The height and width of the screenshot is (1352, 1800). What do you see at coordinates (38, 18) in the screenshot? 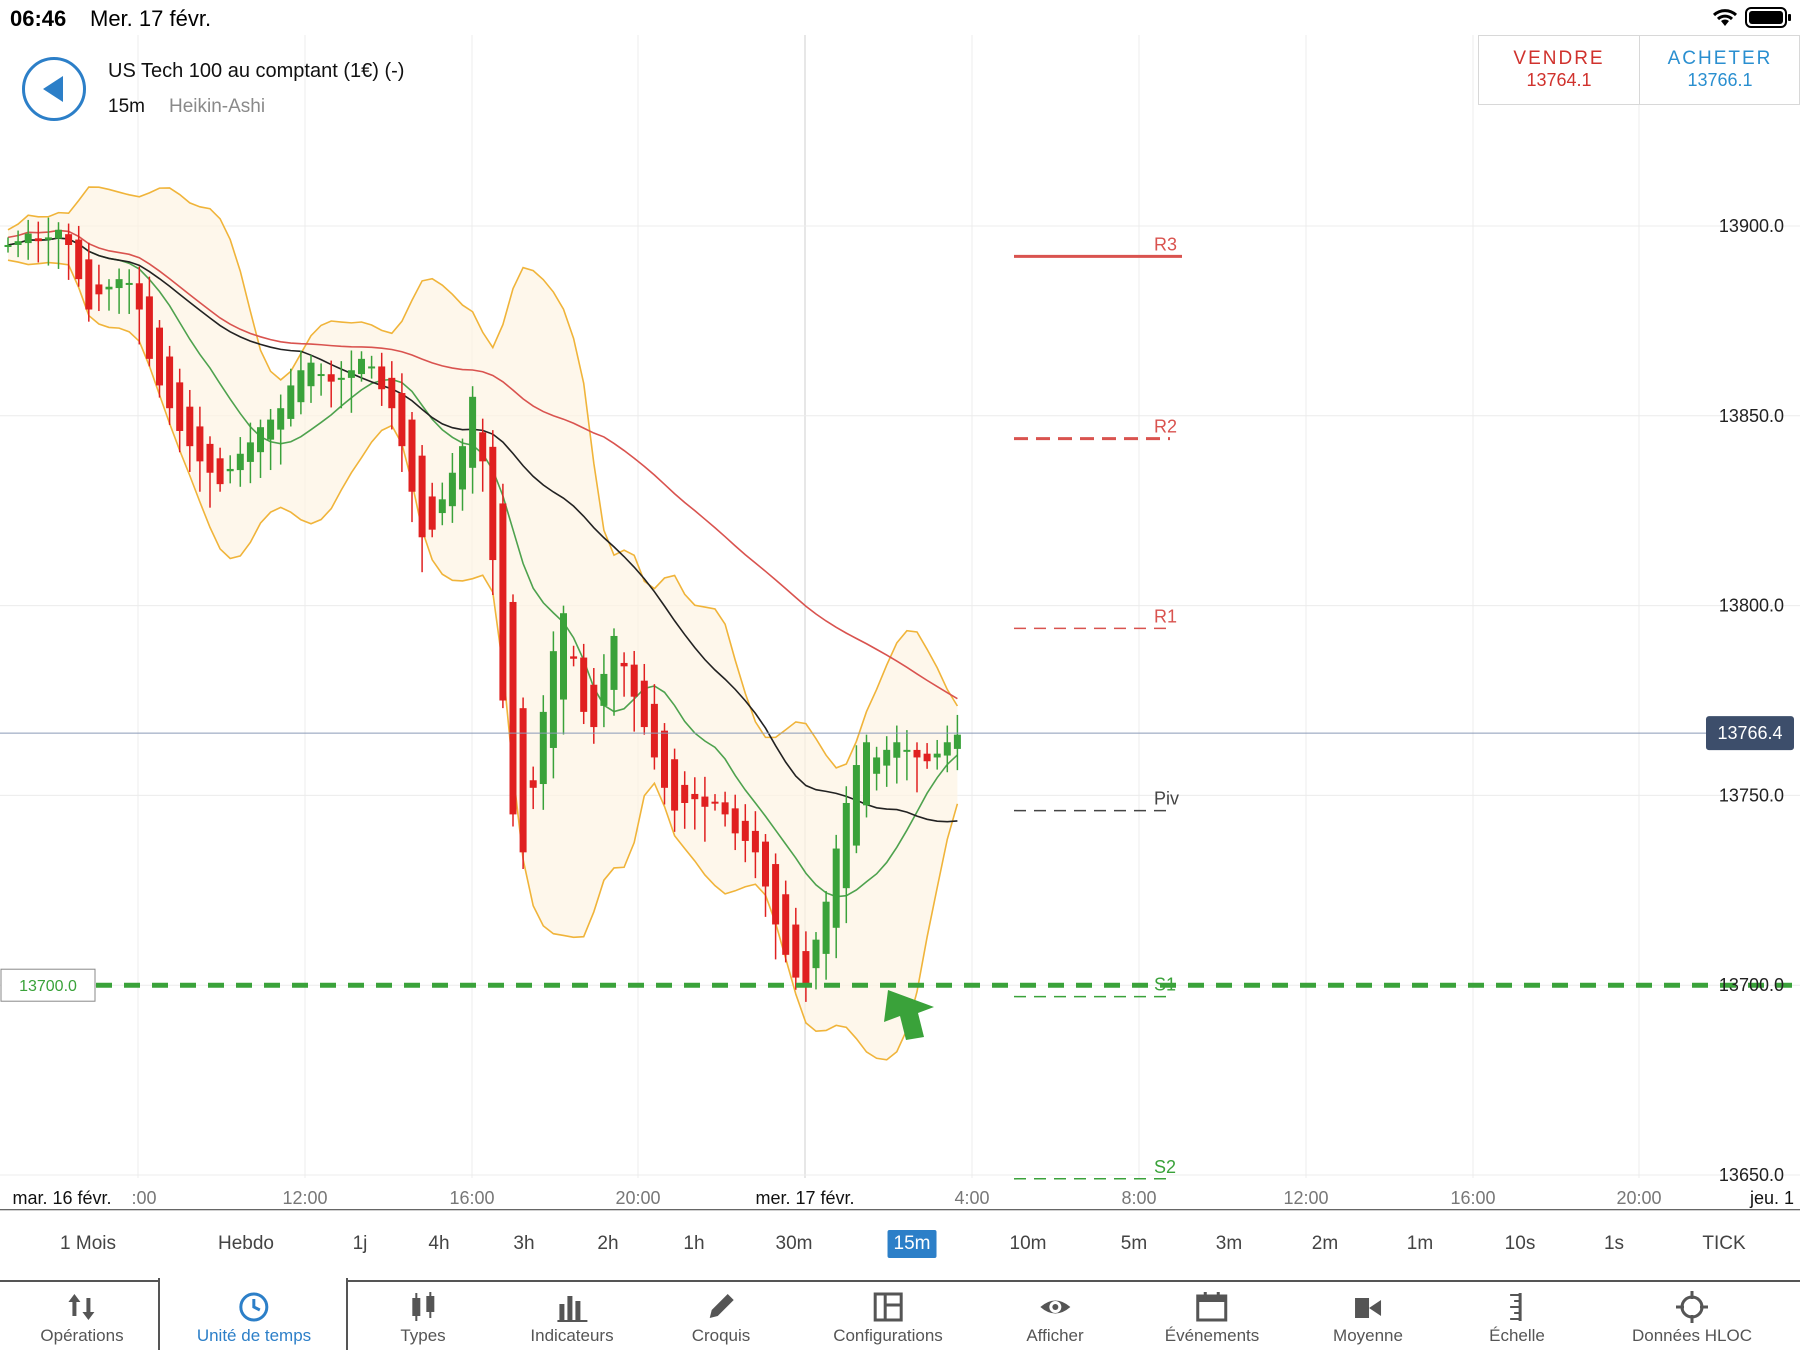
I see `status-time: 06:46` at bounding box center [38, 18].